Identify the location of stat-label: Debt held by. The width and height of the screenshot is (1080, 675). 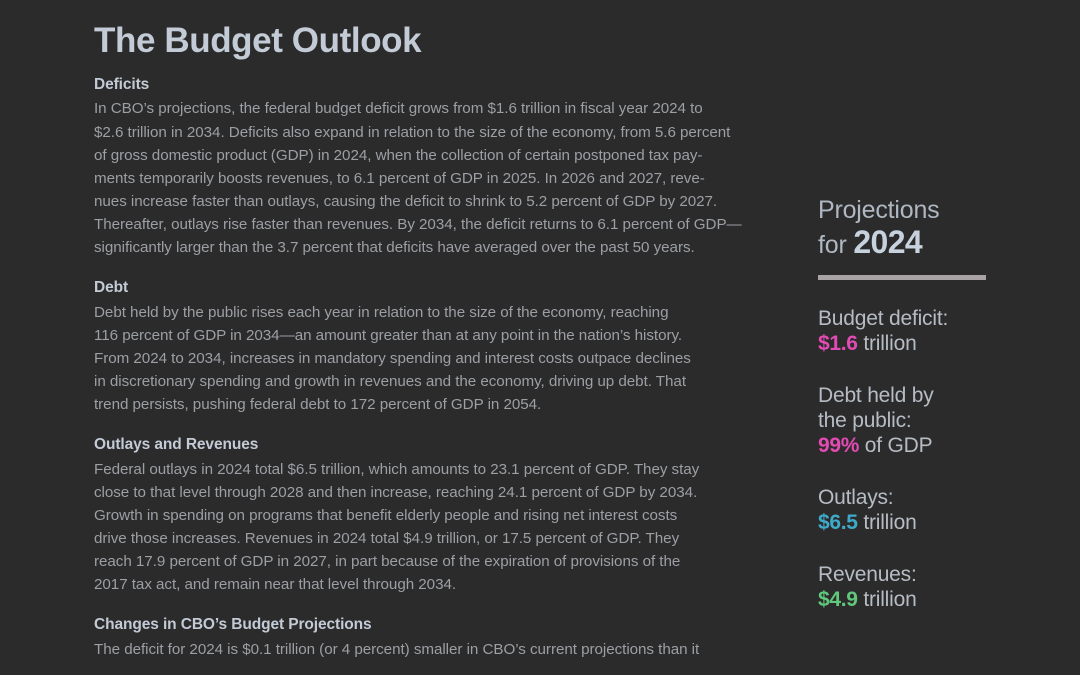
(876, 395).